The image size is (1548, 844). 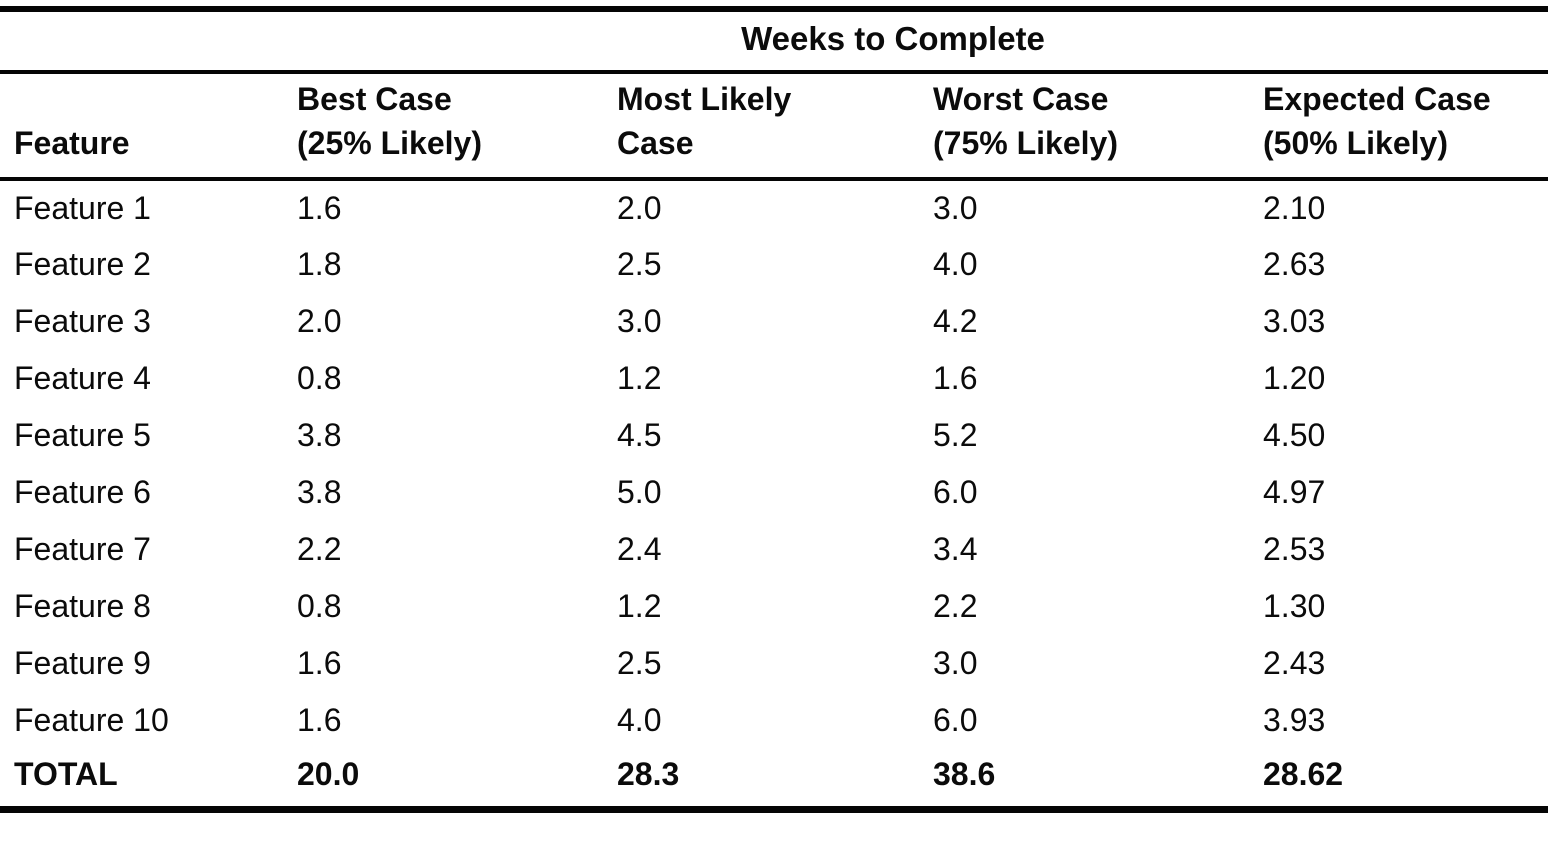 I want to click on feature-cell: Feature 4, so click(x=82, y=378).